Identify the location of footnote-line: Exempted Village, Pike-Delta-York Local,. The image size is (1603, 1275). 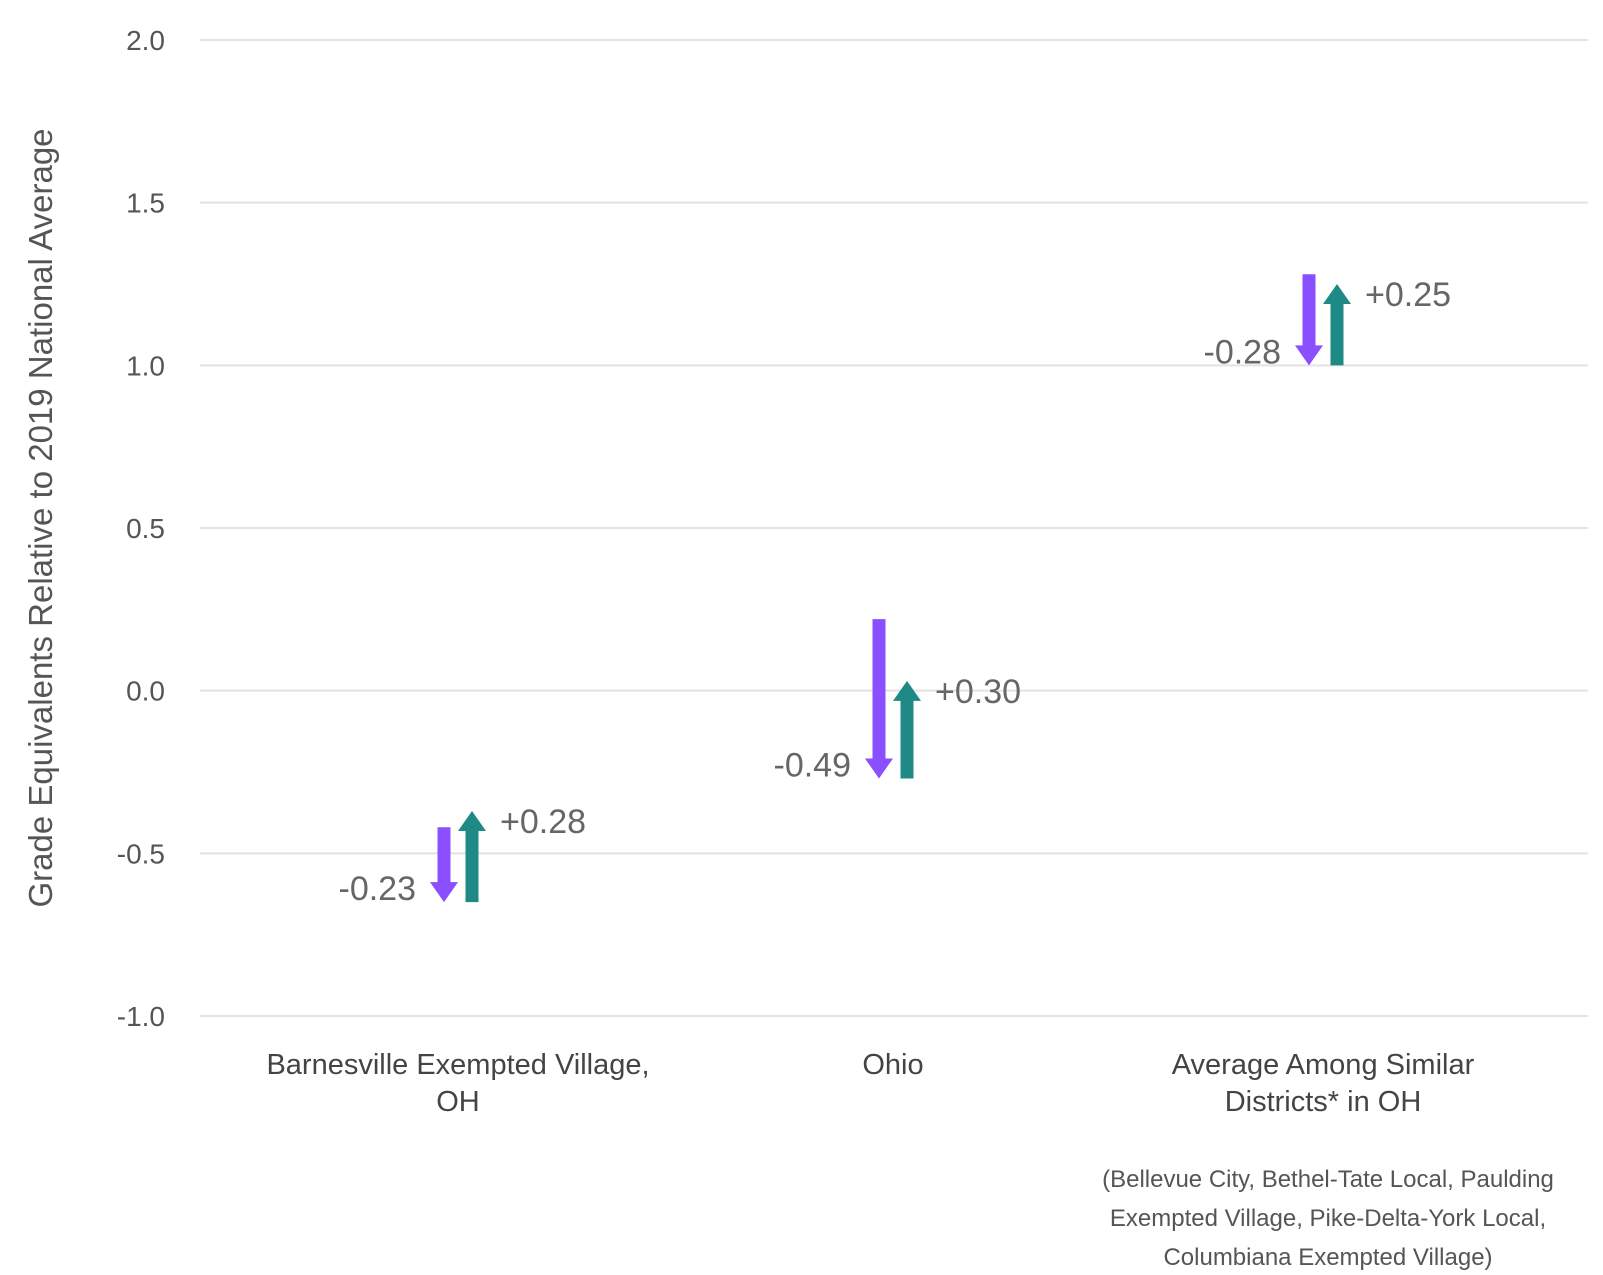
(1328, 1218).